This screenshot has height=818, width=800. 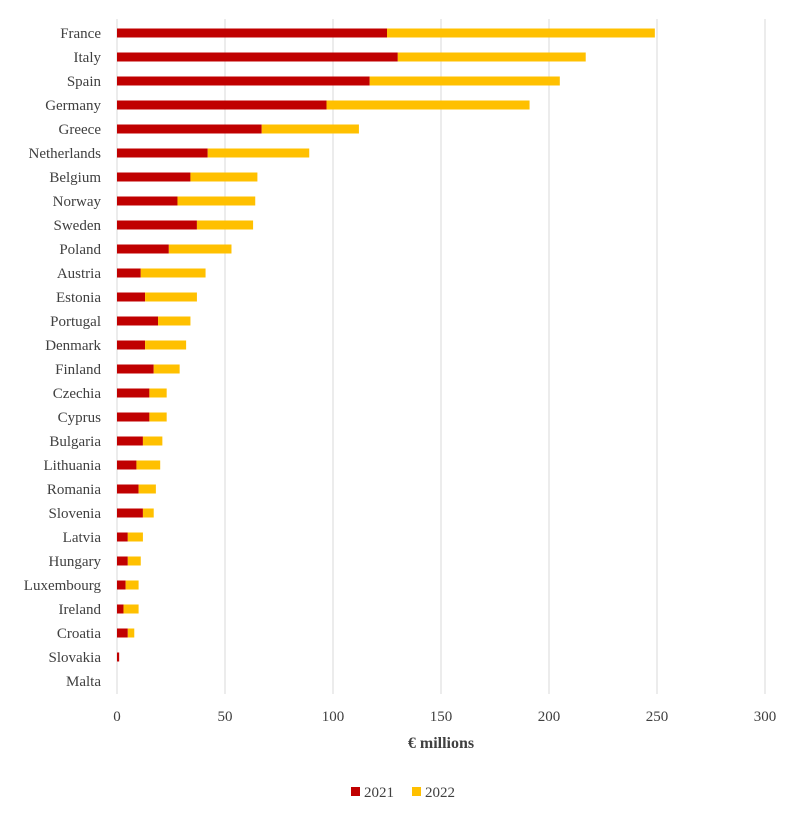 What do you see at coordinates (84, 82) in the screenshot?
I see `category-label-spain: Spain` at bounding box center [84, 82].